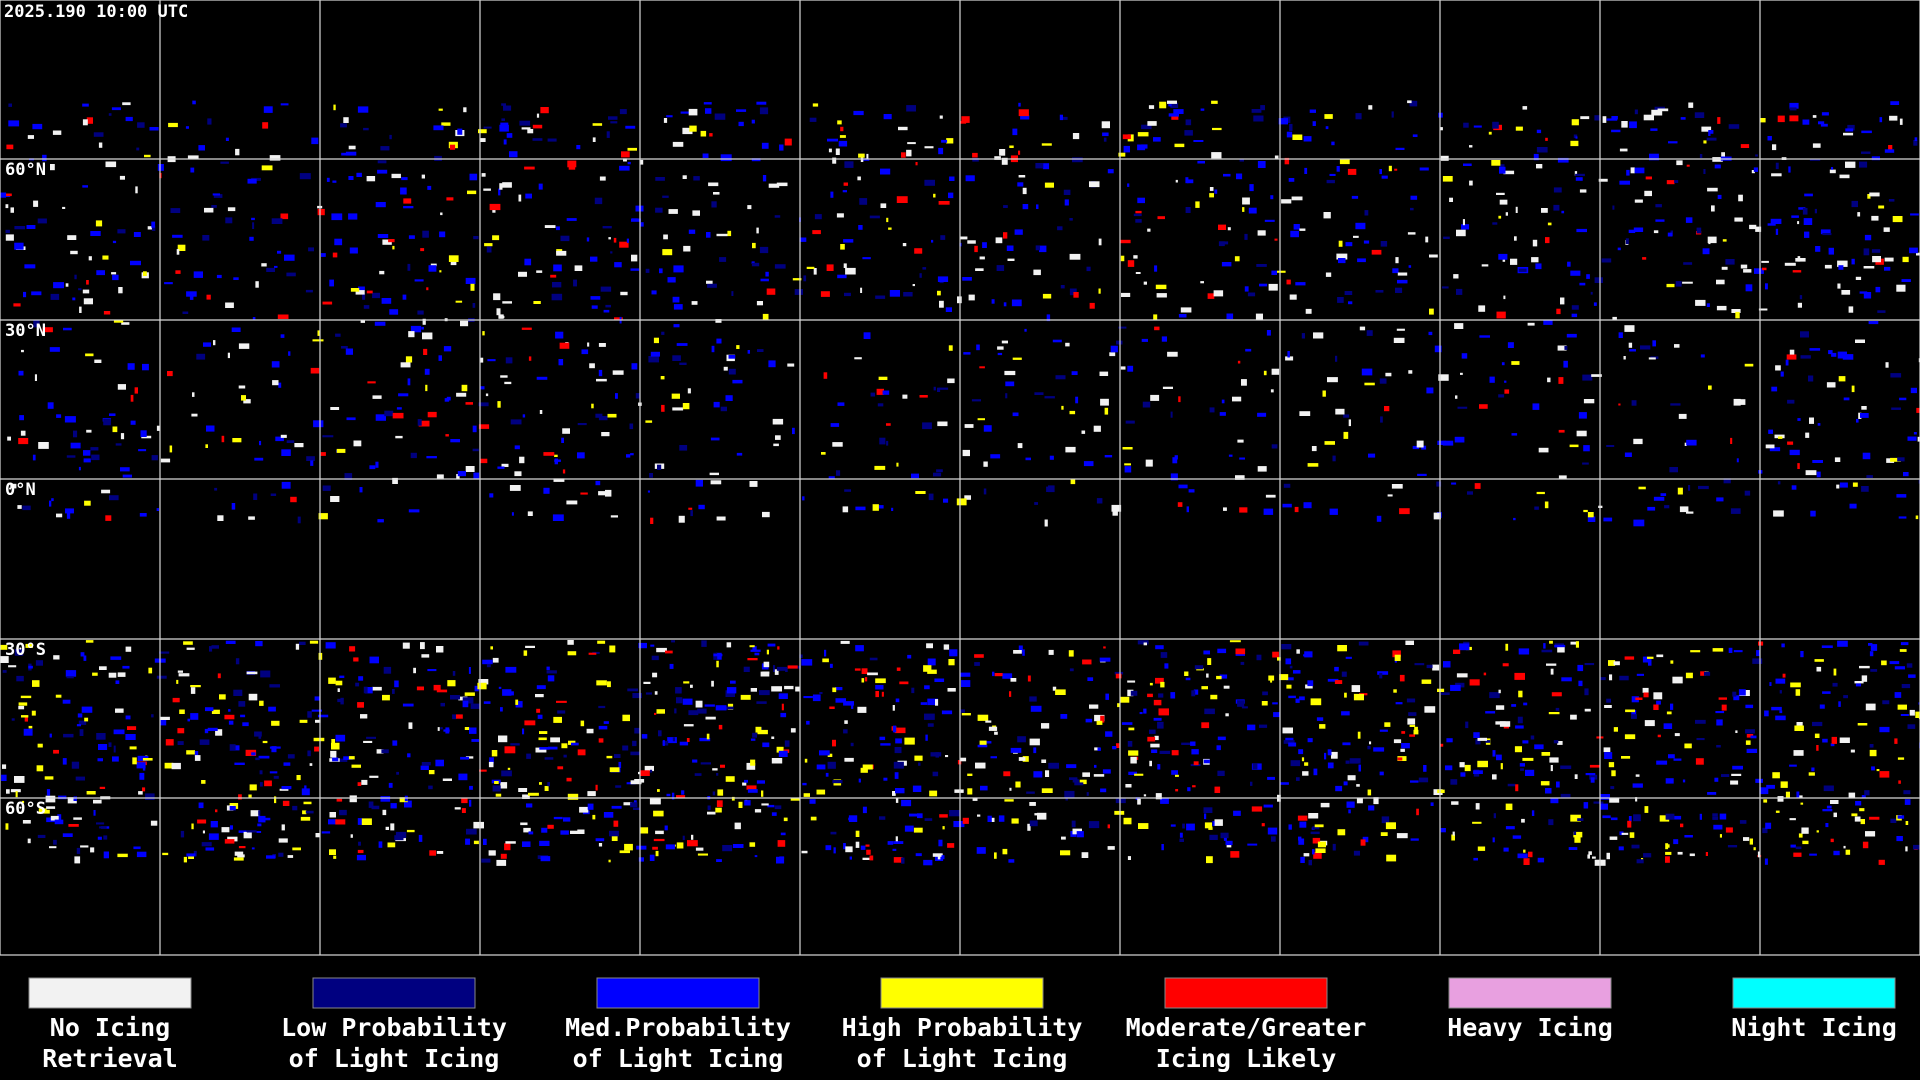 The image size is (1920, 1080). What do you see at coordinates (25, 650) in the screenshot?
I see `latitude-label: 30°S` at bounding box center [25, 650].